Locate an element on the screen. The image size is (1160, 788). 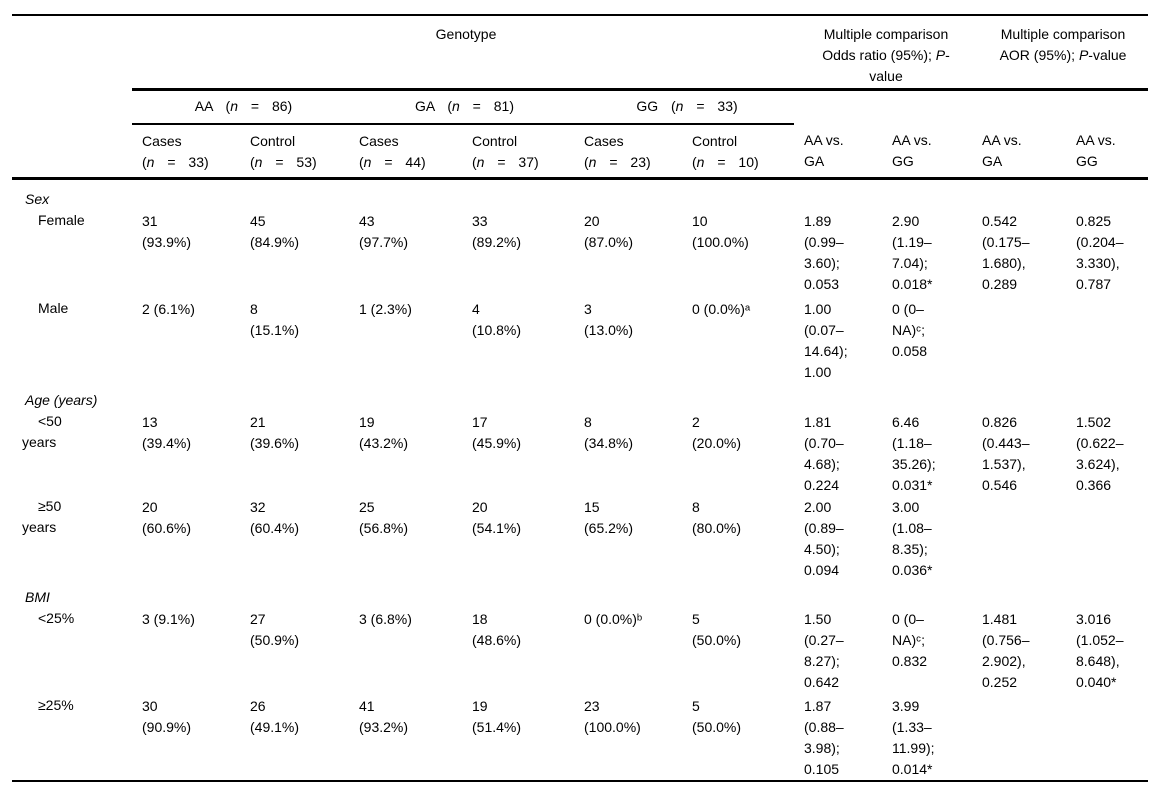
header-multiple-comparison-aor: Multiple comparison AOR (95%); P-value is located at coordinates (1060, 53).